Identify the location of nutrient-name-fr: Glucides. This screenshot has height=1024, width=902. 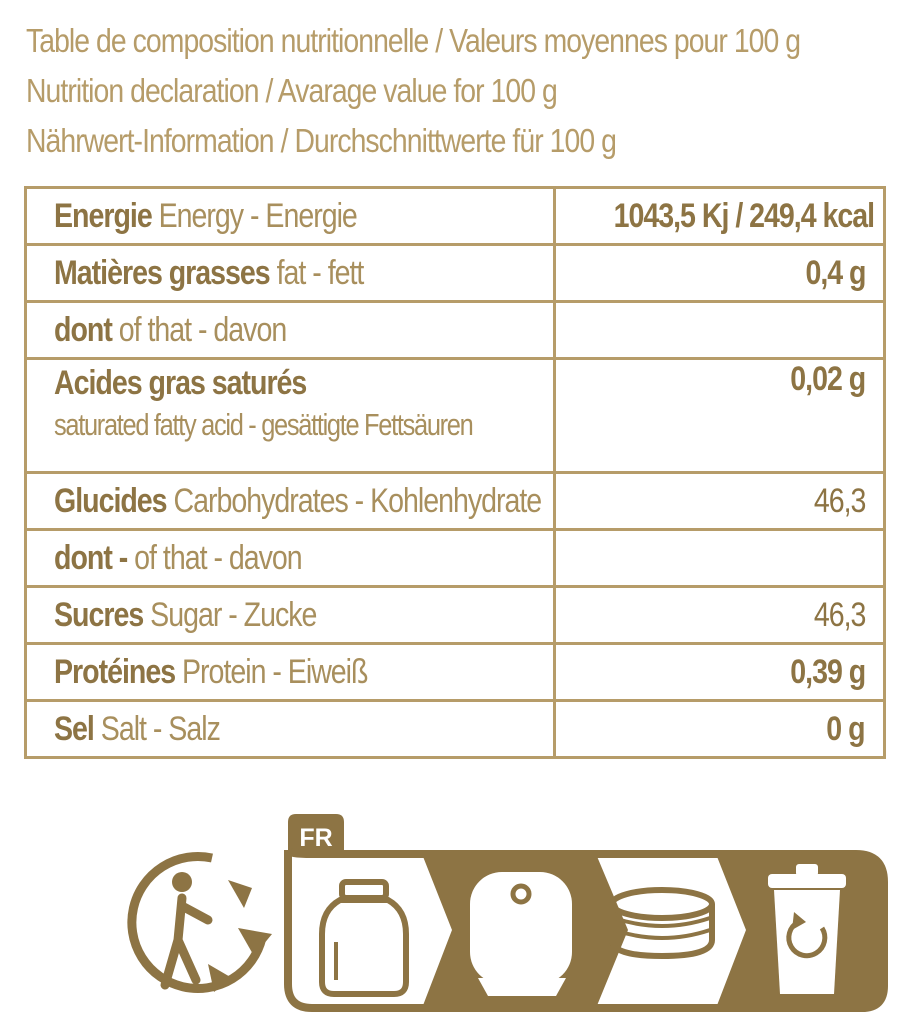
(111, 500).